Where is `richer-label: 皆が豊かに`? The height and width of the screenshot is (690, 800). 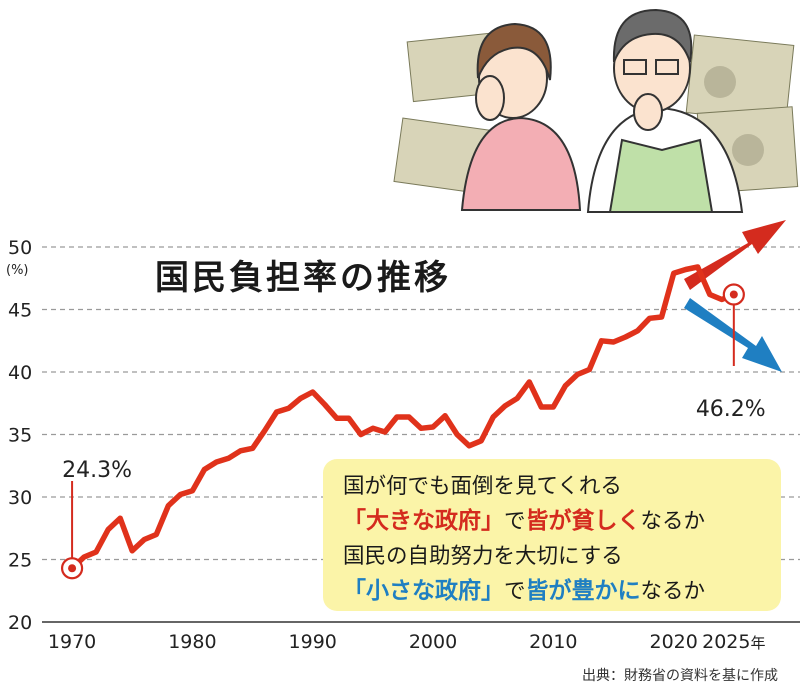 richer-label: 皆が豊かに is located at coordinates (583, 591).